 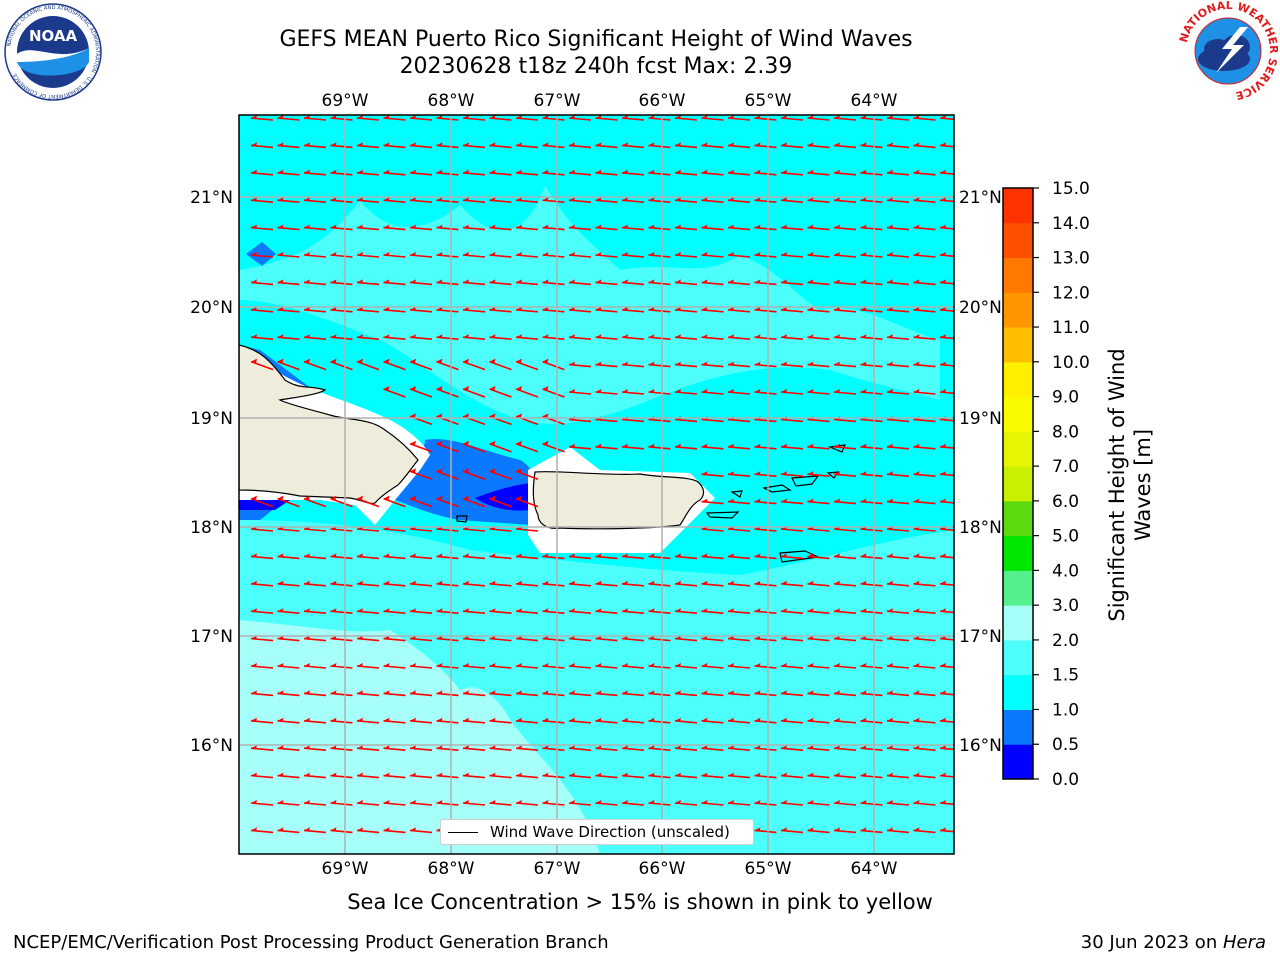 What do you see at coordinates (419, 737) in the screenshot?
I see `wave-field-2.0-3.0` at bounding box center [419, 737].